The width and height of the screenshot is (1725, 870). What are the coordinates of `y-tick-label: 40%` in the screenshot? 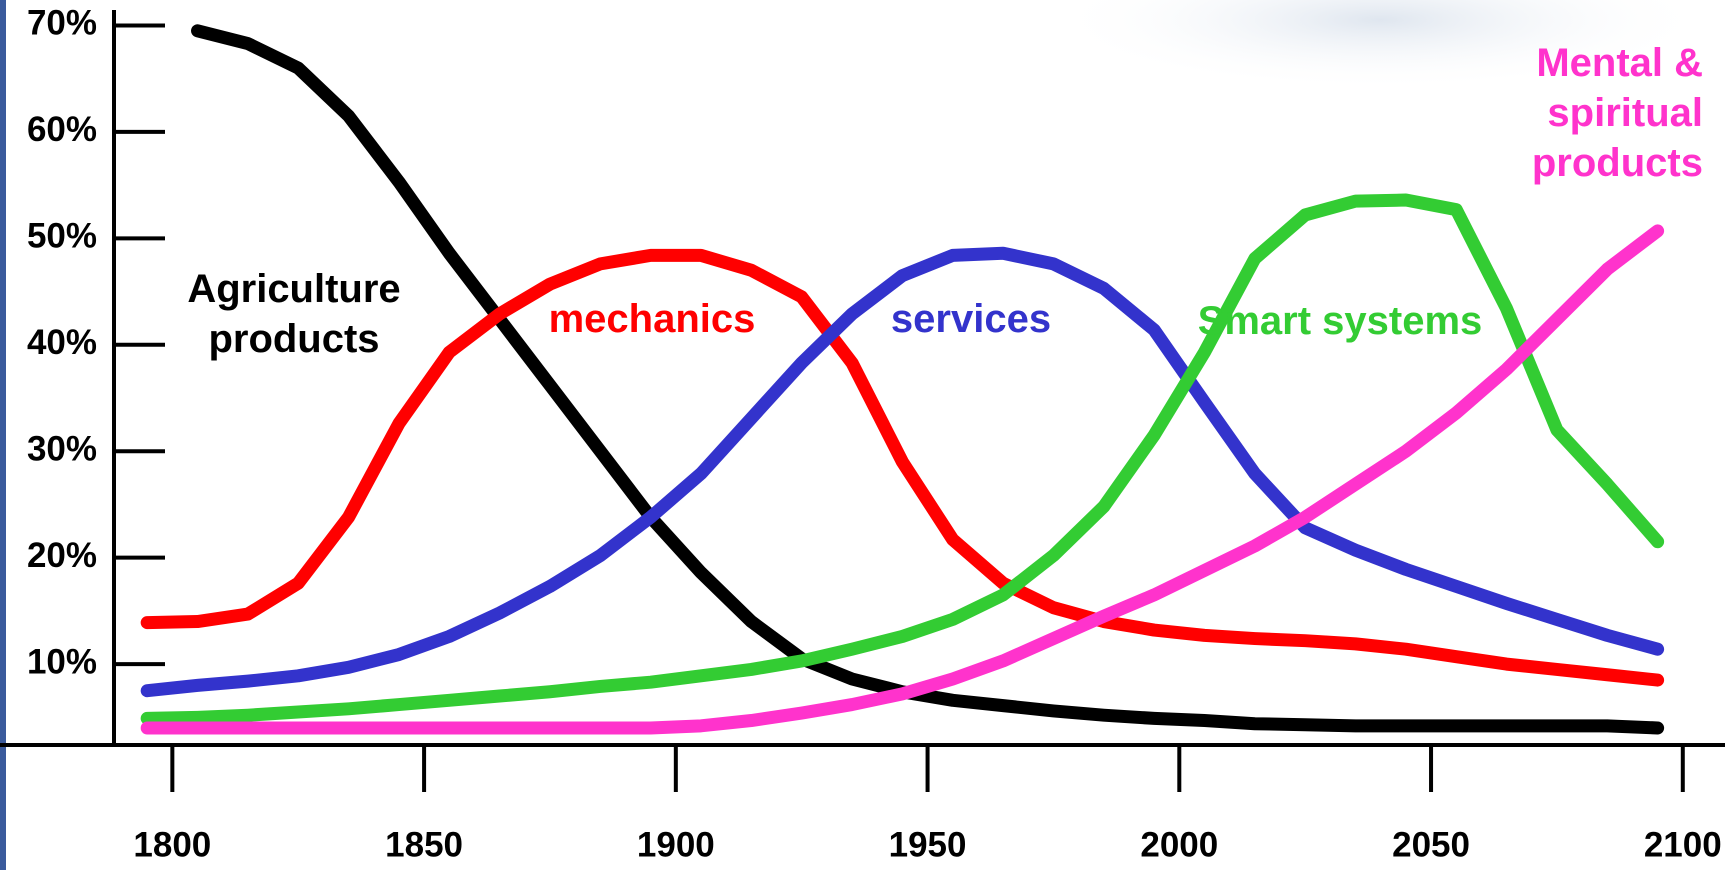 It's located at (62, 342).